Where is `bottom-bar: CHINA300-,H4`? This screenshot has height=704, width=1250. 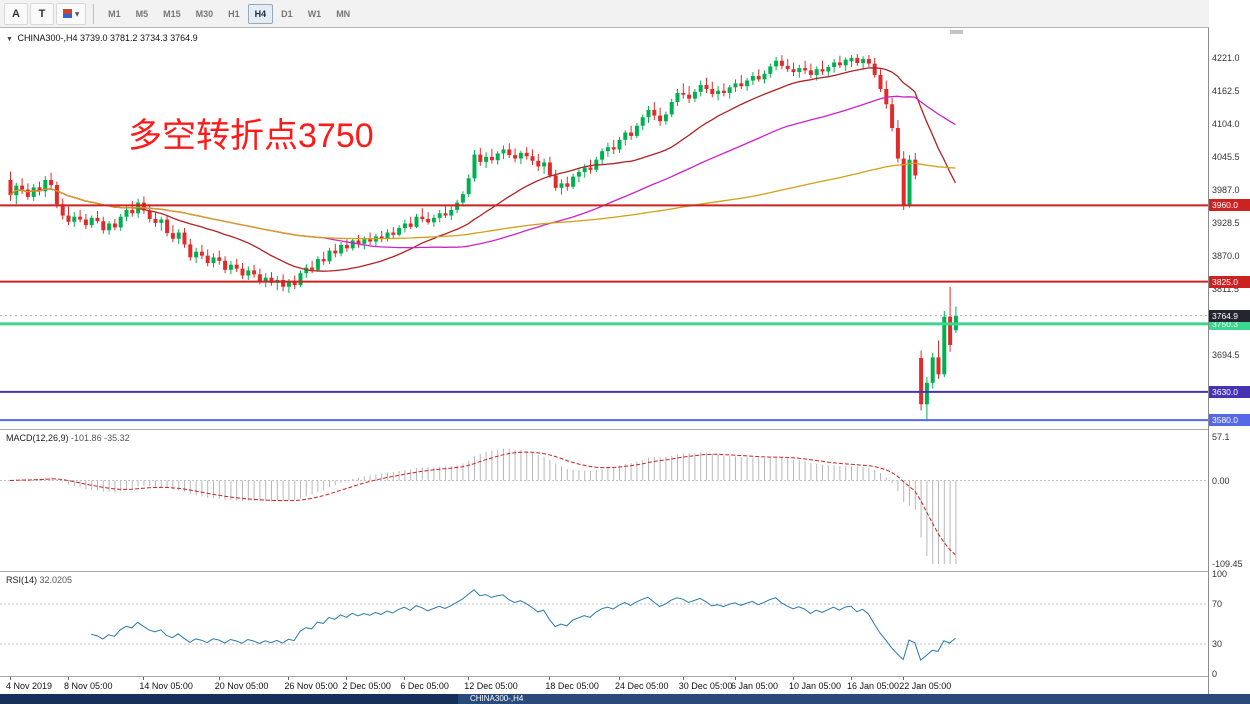 bottom-bar: CHINA300-,H4 is located at coordinates (625, 699).